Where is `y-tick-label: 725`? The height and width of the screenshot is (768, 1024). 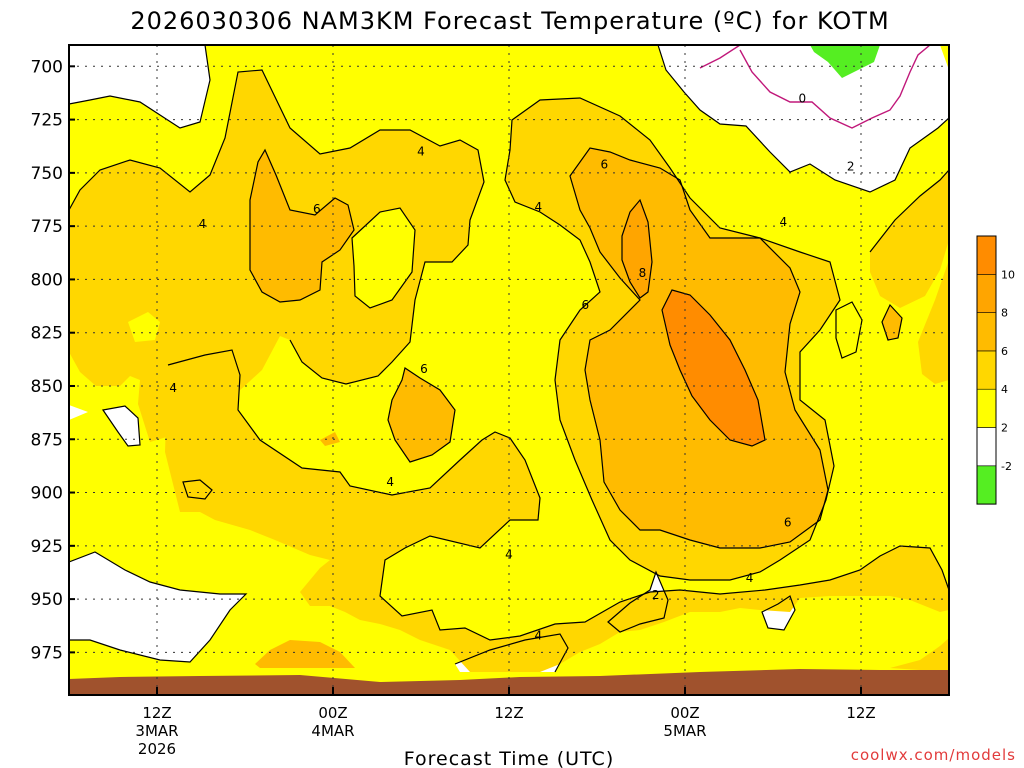 y-tick-label: 725 is located at coordinates (47, 121).